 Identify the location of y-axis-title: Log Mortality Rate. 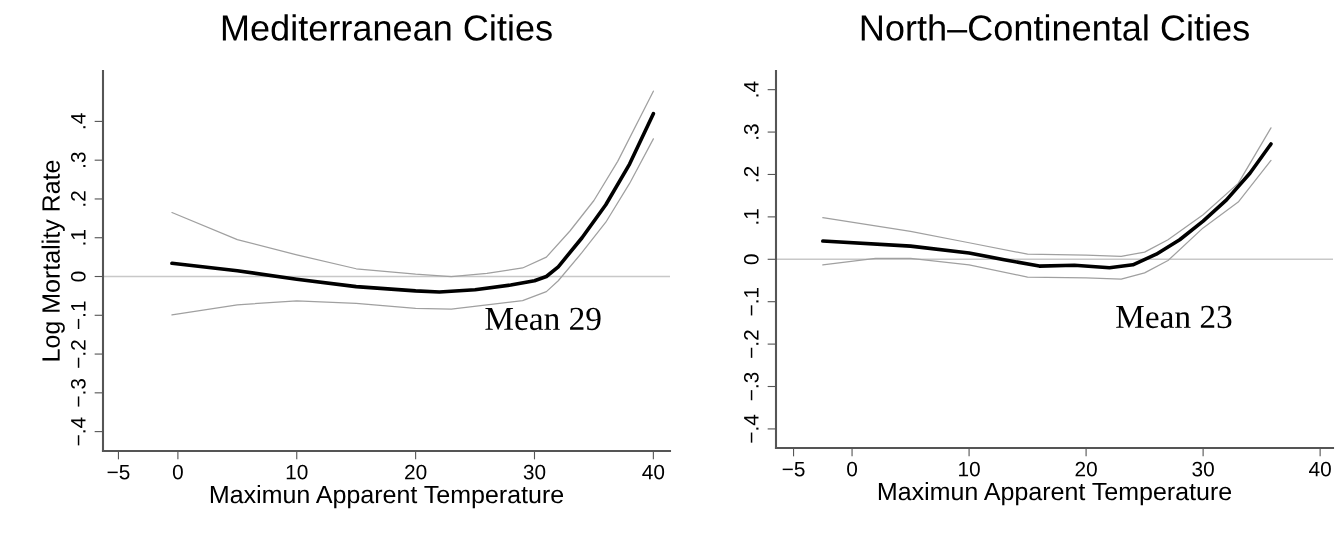
(53, 260).